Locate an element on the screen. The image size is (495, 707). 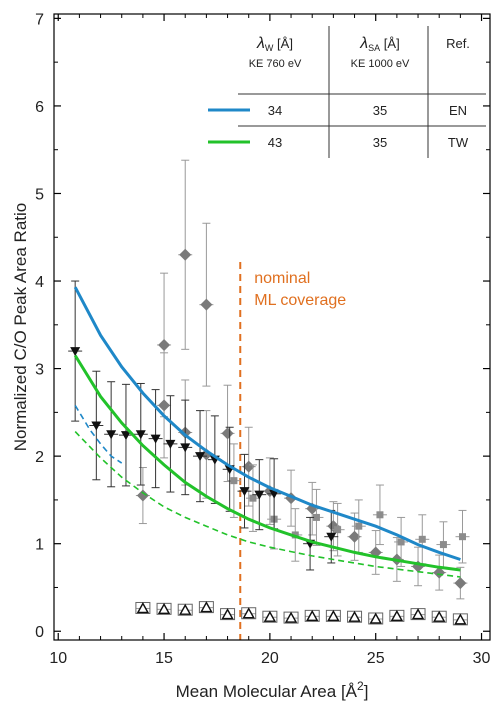
x-tick-label: 15 is located at coordinates (164, 658).